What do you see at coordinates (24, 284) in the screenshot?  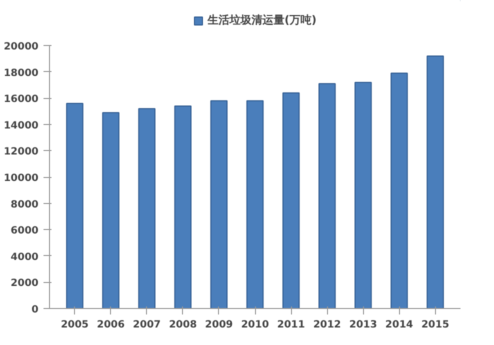 I see `y-tick-label: 2000` at bounding box center [24, 284].